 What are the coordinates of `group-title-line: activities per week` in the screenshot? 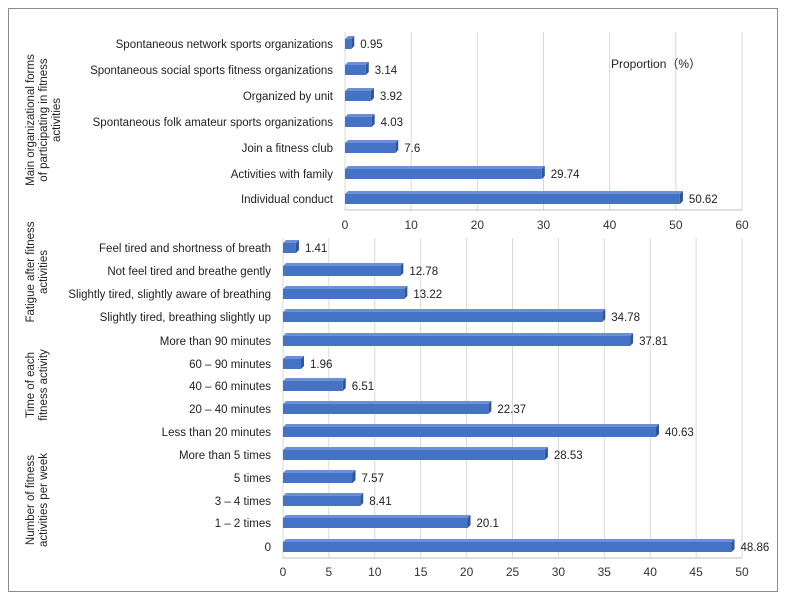 It's located at (44, 500).